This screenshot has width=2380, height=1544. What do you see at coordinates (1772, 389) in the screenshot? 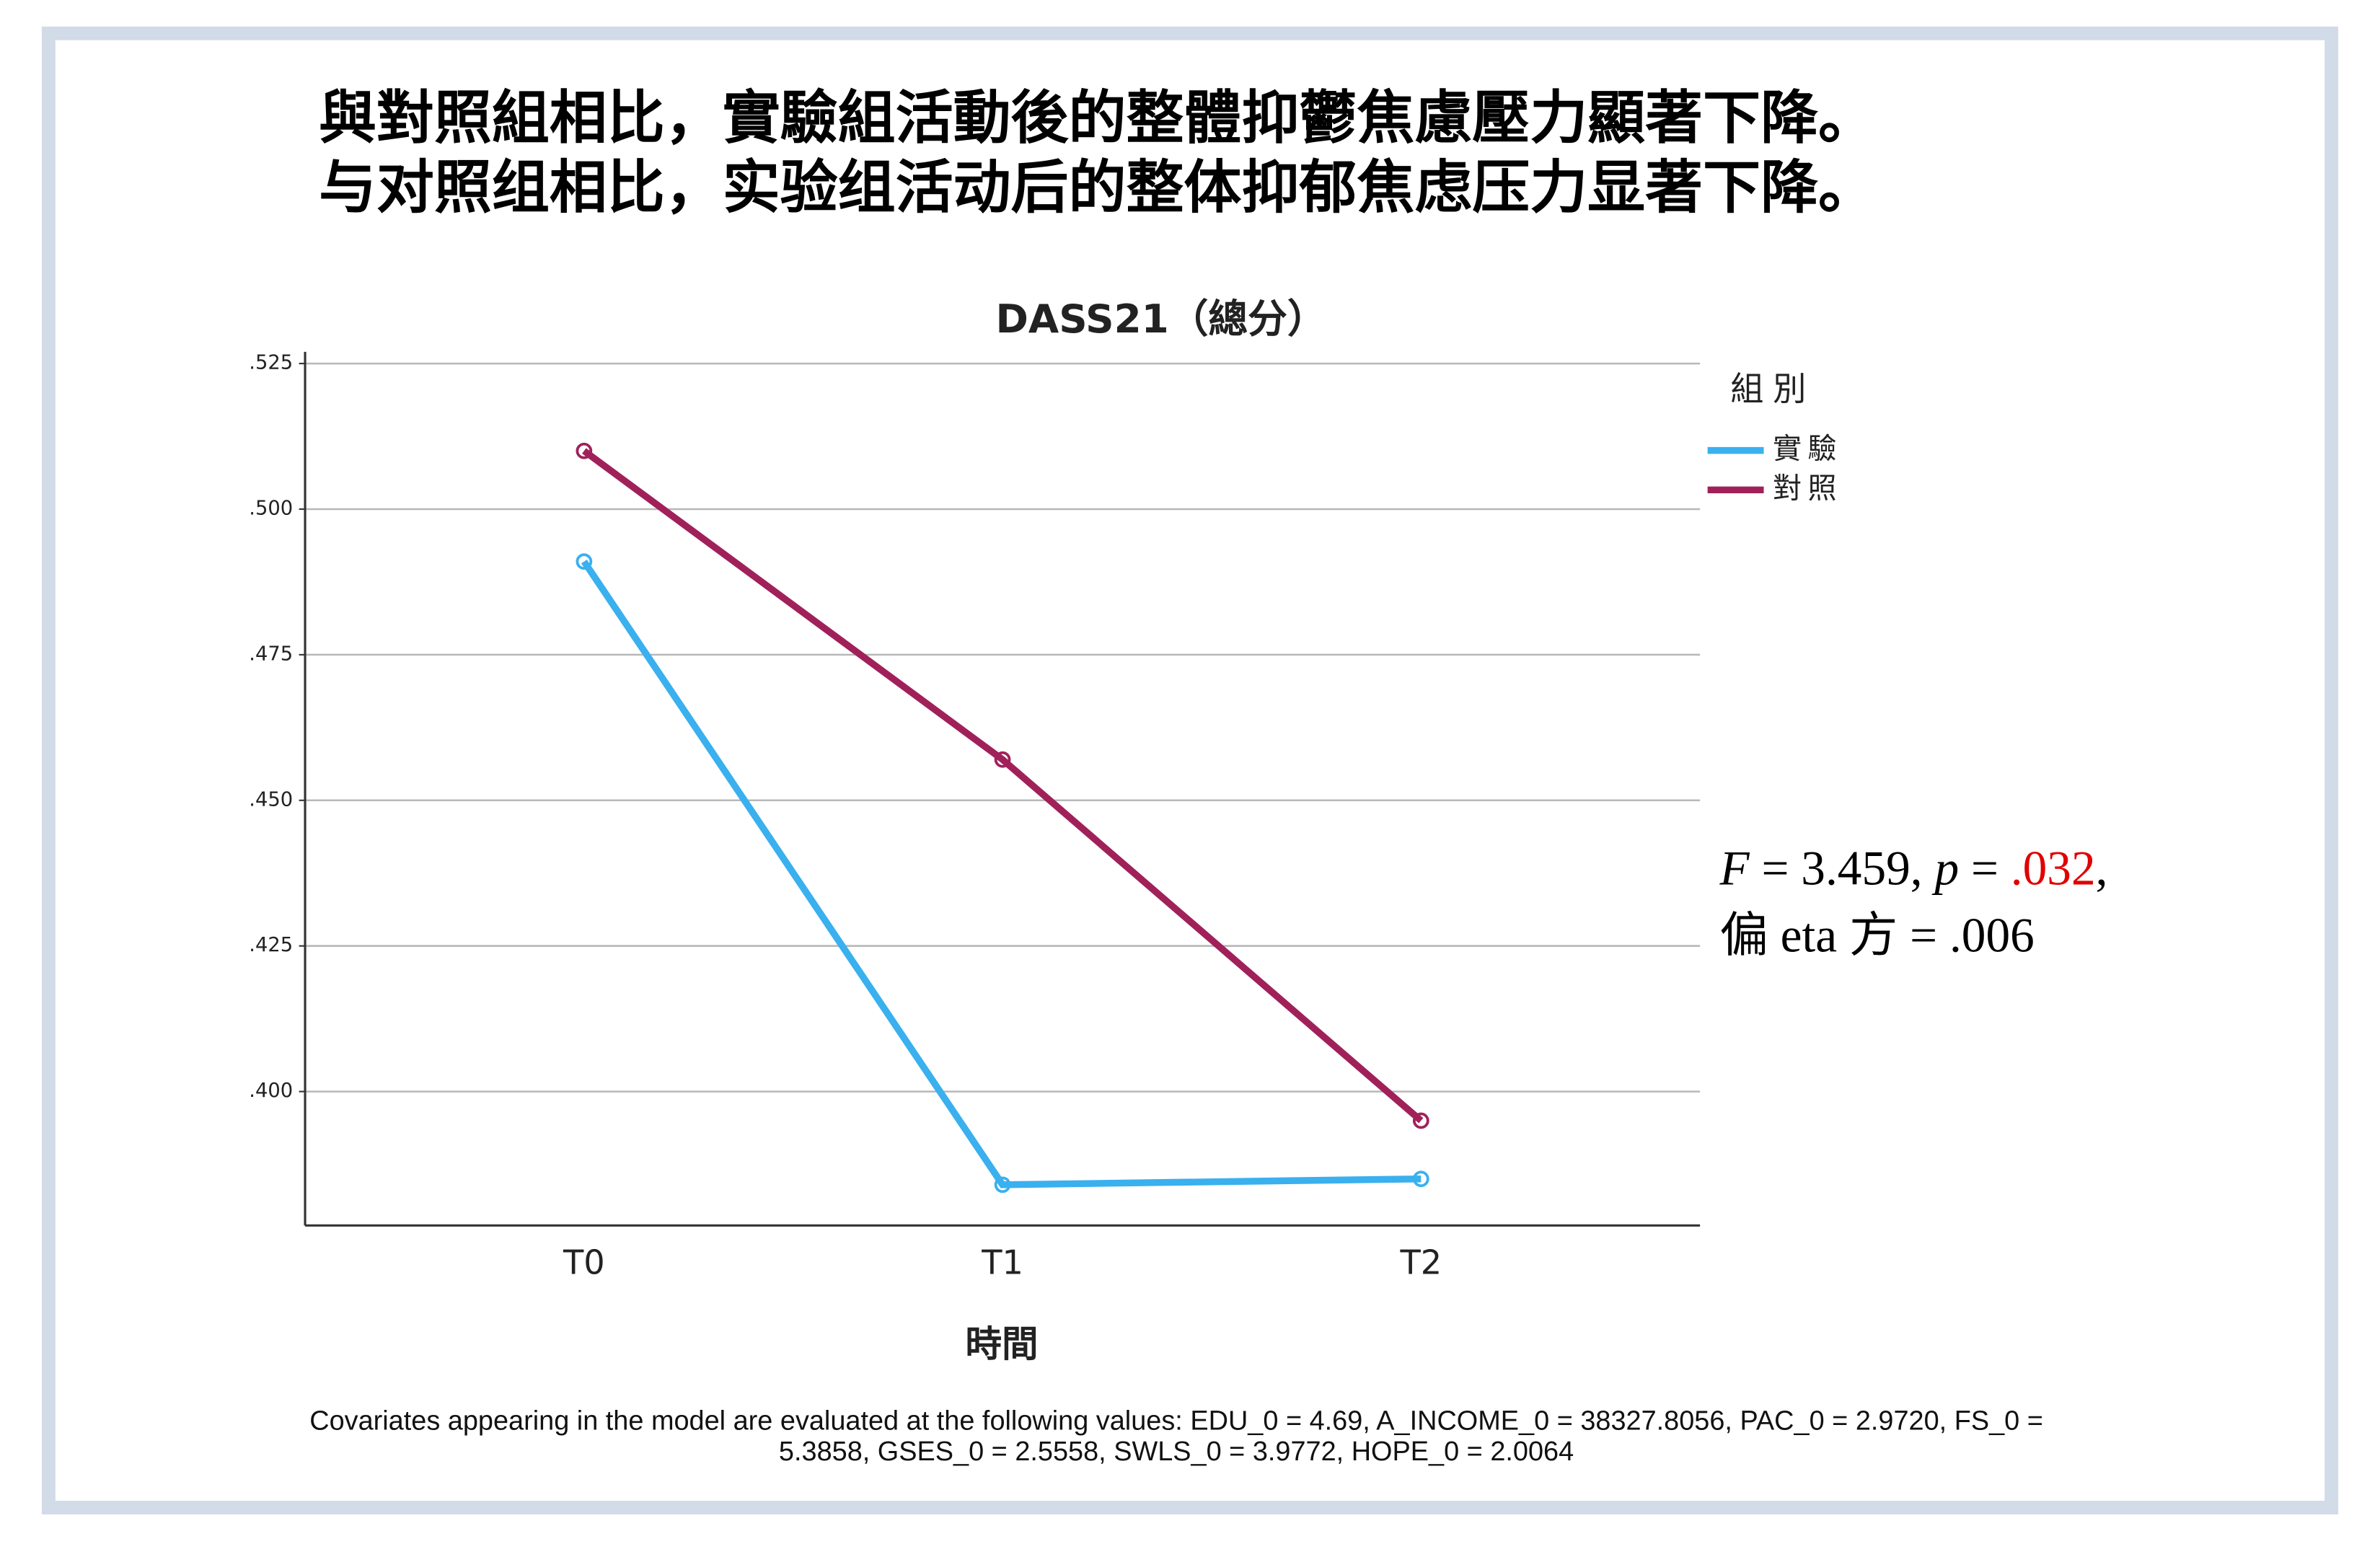
I see `legend-title: 組別` at bounding box center [1772, 389].